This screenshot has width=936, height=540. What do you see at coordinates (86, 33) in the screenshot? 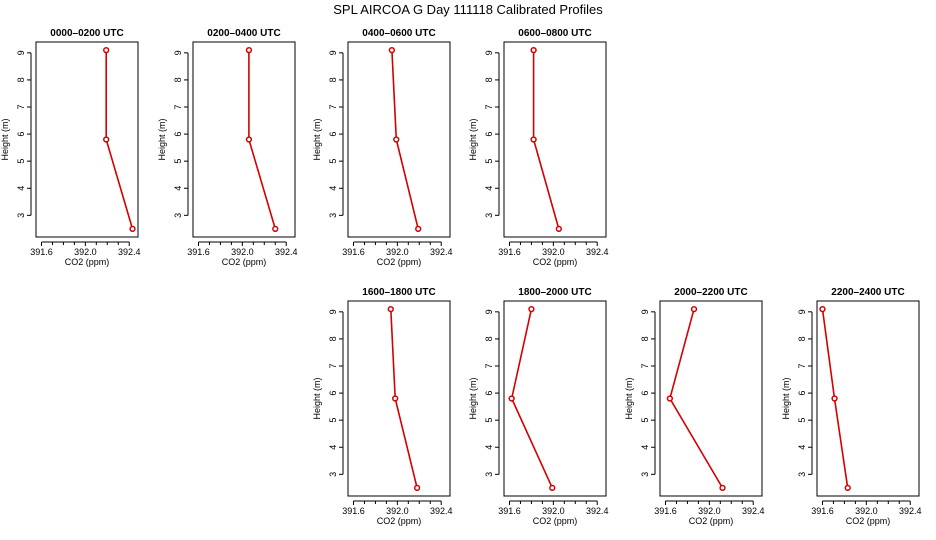
I see `panel-title: 0000–0200 UTC` at bounding box center [86, 33].